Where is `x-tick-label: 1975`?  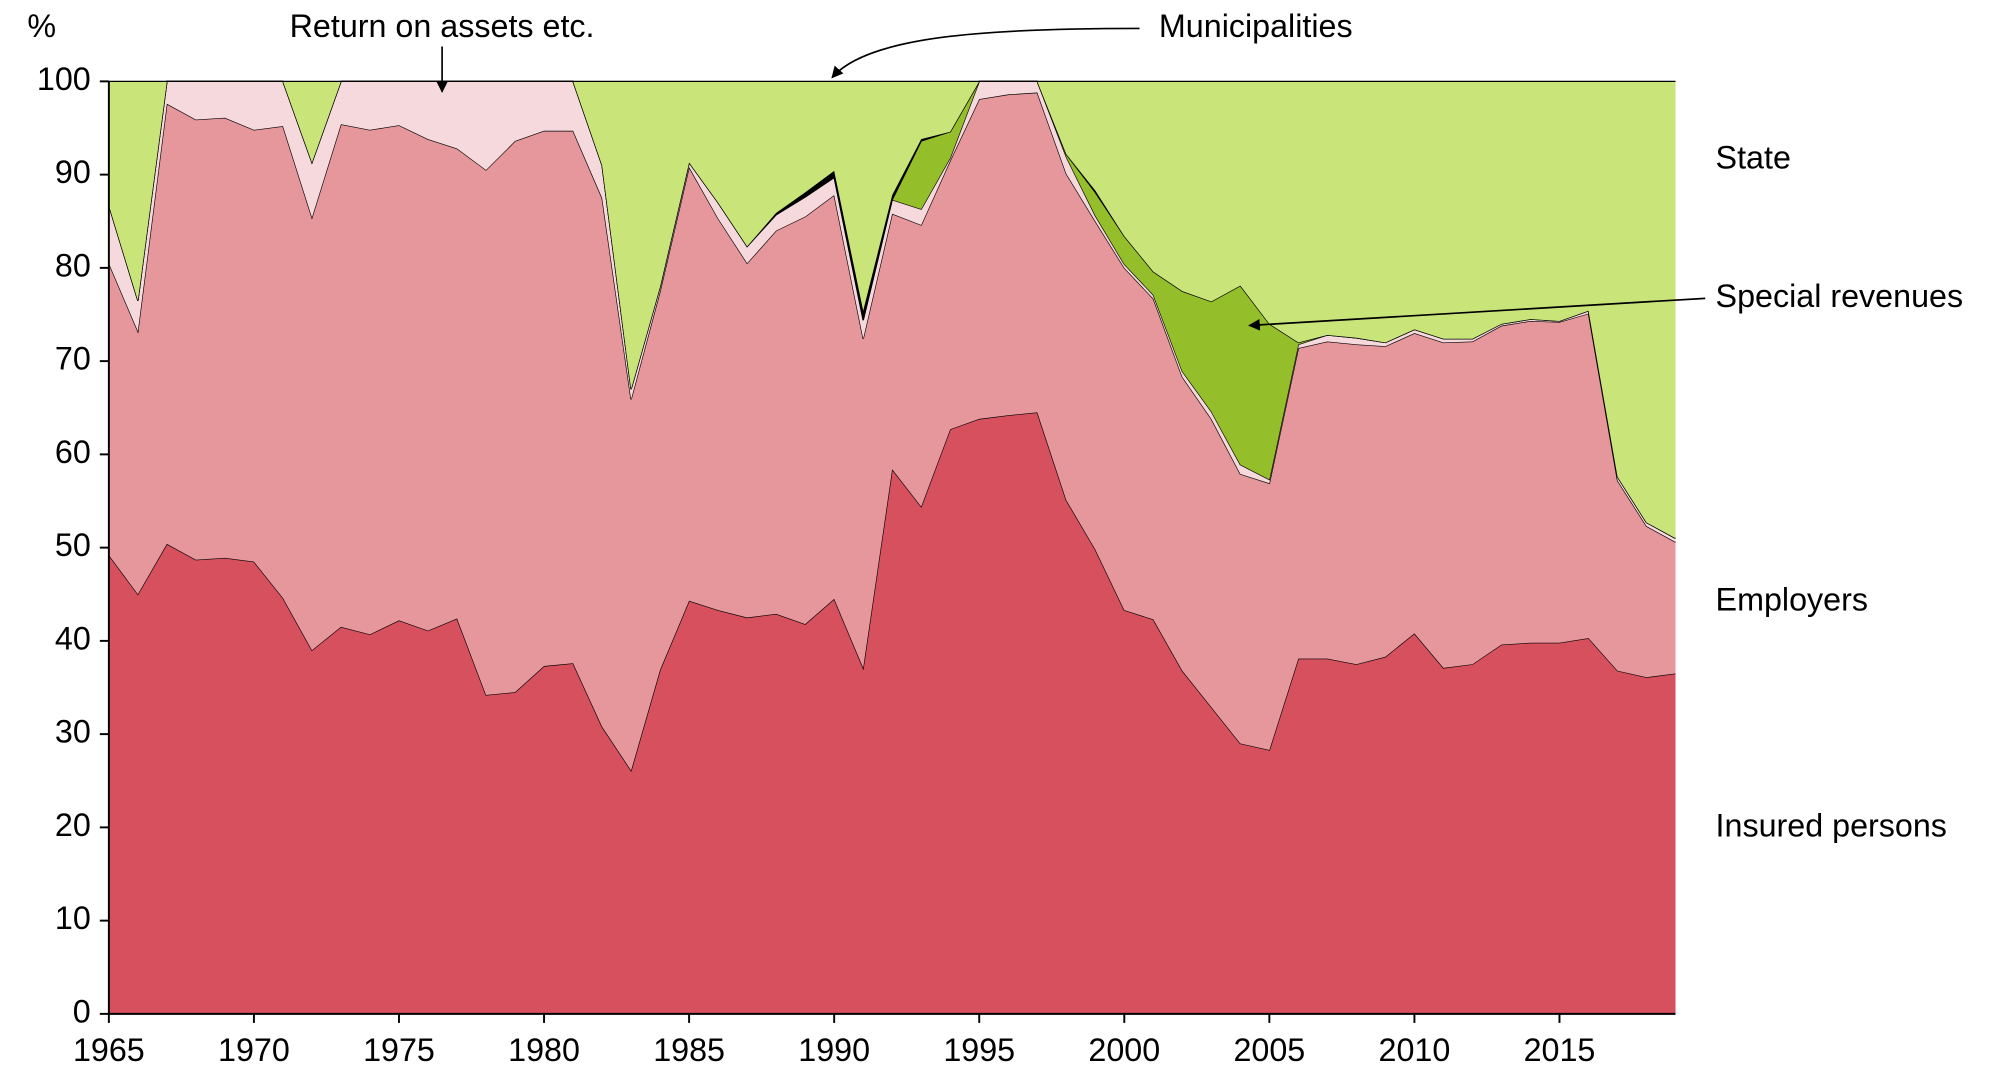
x-tick-label: 1975 is located at coordinates (399, 1050).